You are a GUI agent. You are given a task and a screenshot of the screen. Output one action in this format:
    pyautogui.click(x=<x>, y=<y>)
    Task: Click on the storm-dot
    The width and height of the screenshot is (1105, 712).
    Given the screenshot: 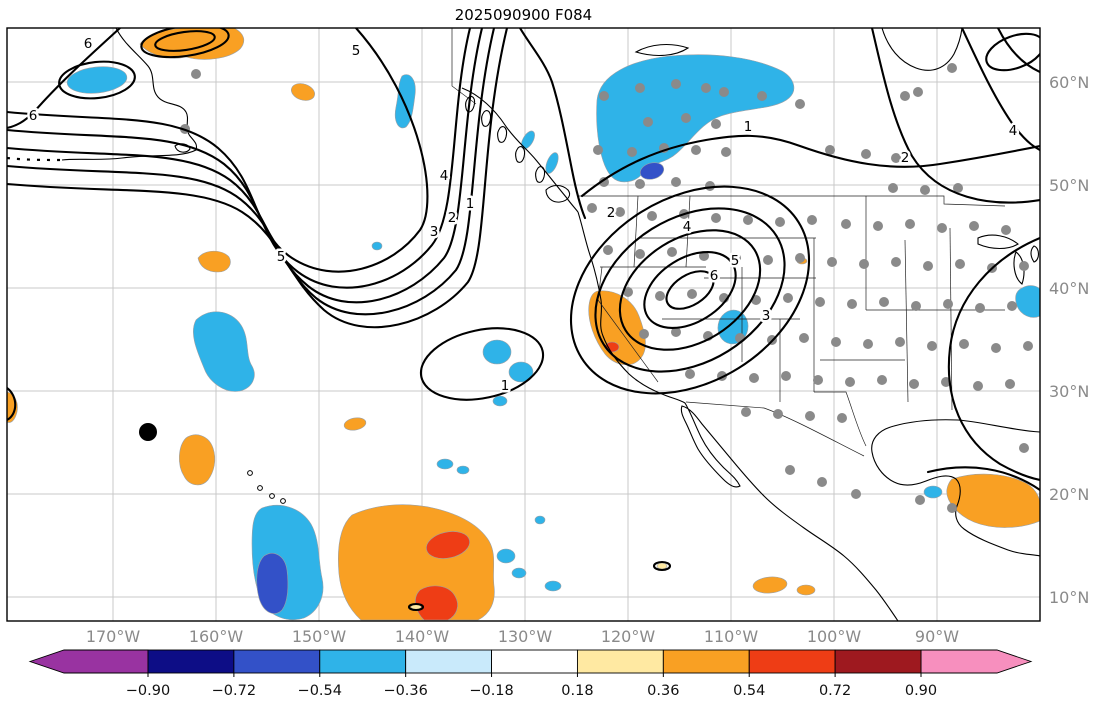 What is the action you would take?
    pyautogui.click(x=148, y=432)
    